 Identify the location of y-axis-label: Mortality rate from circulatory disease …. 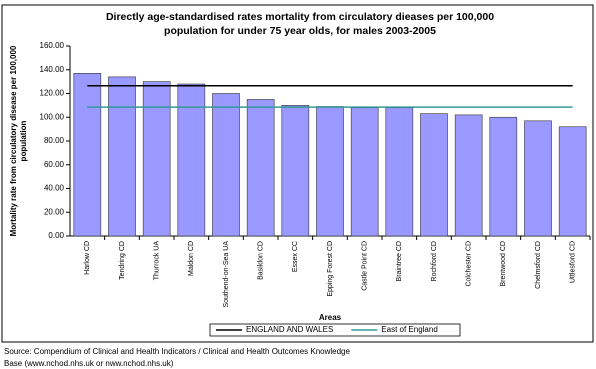
(13, 140).